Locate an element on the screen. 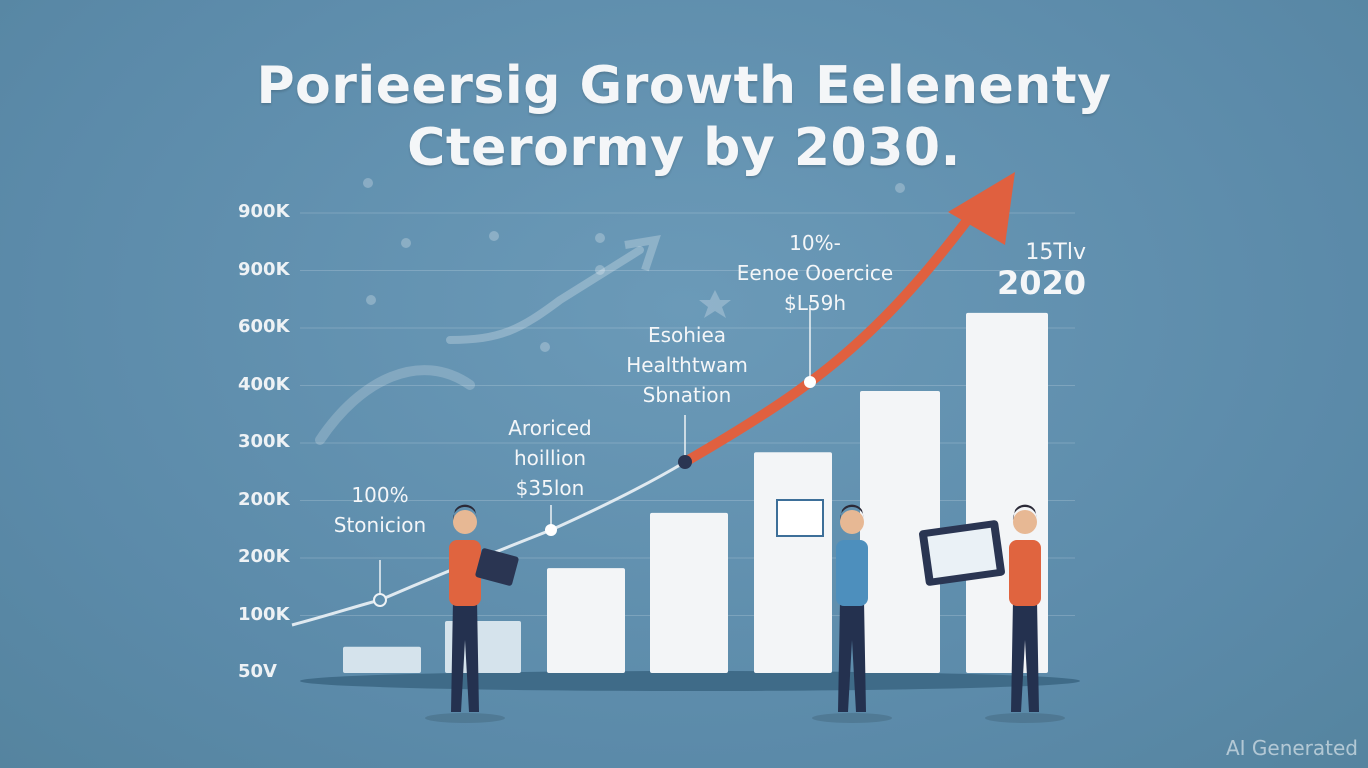 This screenshot has height=768, width=1368. annotation-4-line-2: Eenoe Ooercice is located at coordinates (815, 273).